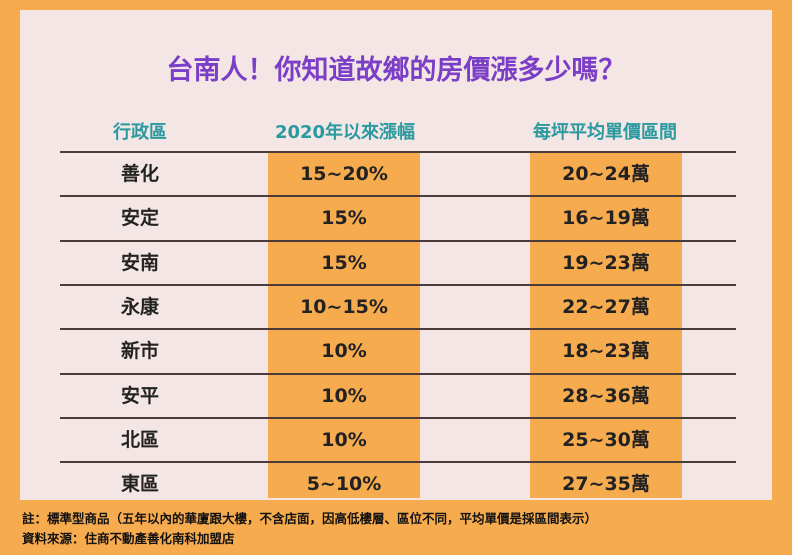 The image size is (792, 555). What do you see at coordinates (139, 306) in the screenshot?
I see `table-cell: 永康` at bounding box center [139, 306].